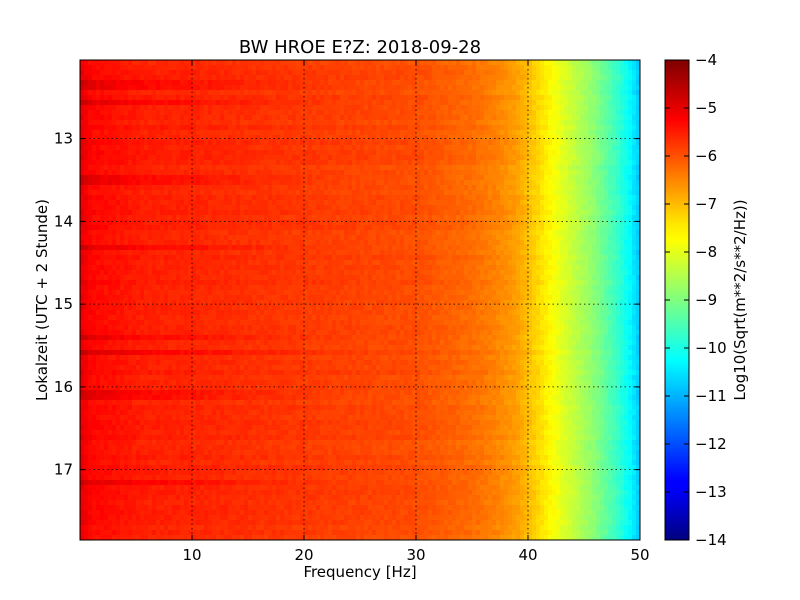  What do you see at coordinates (558, 133) in the screenshot?
I see `heatmap-cell-2079` at bounding box center [558, 133].